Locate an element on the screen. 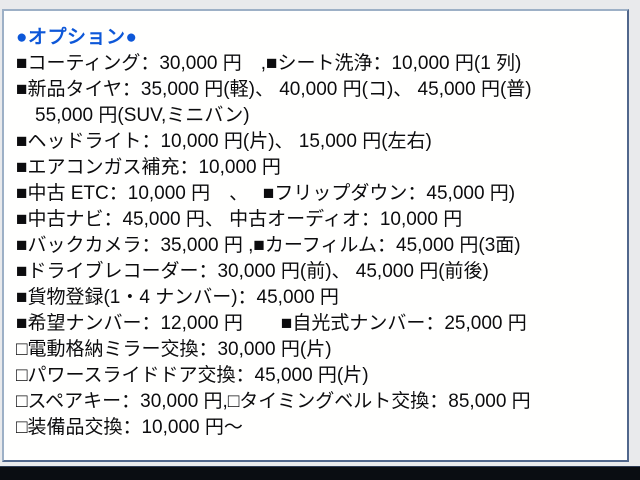 The width and height of the screenshot is (640, 480). option-line: ■貨物登録(1・4 ナンバー)：45,000 円 is located at coordinates (177, 297).